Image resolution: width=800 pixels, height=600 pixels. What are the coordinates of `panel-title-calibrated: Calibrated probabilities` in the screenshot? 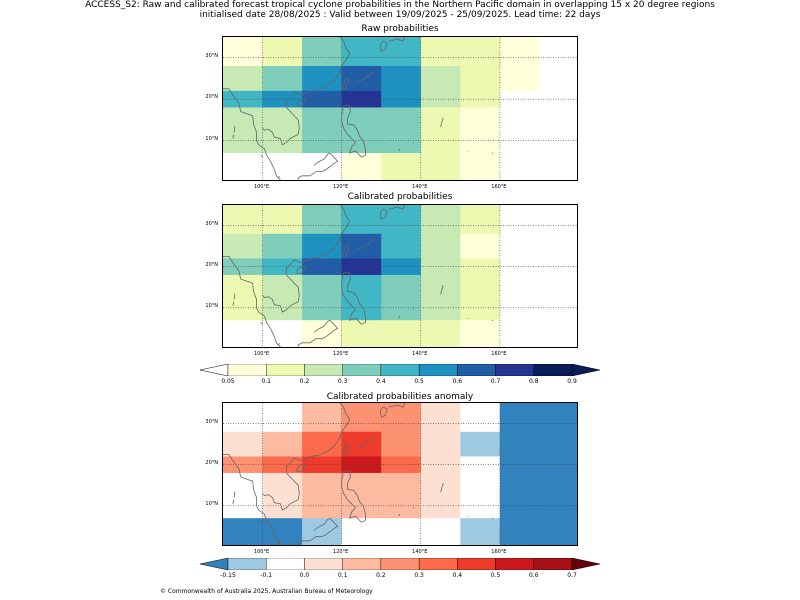 It's located at (400, 197).